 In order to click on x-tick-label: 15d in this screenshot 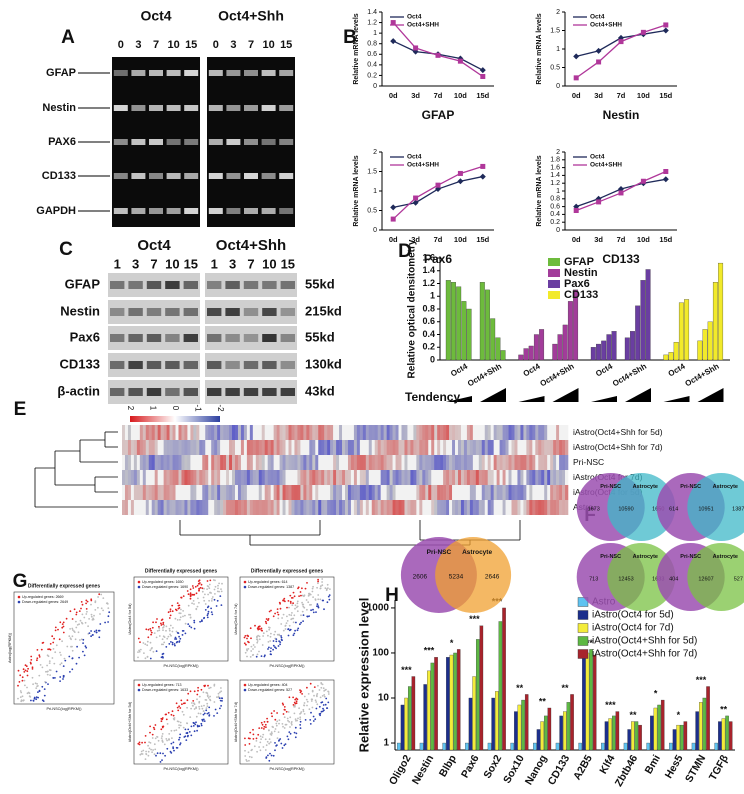, I will do `click(482, 95)`.